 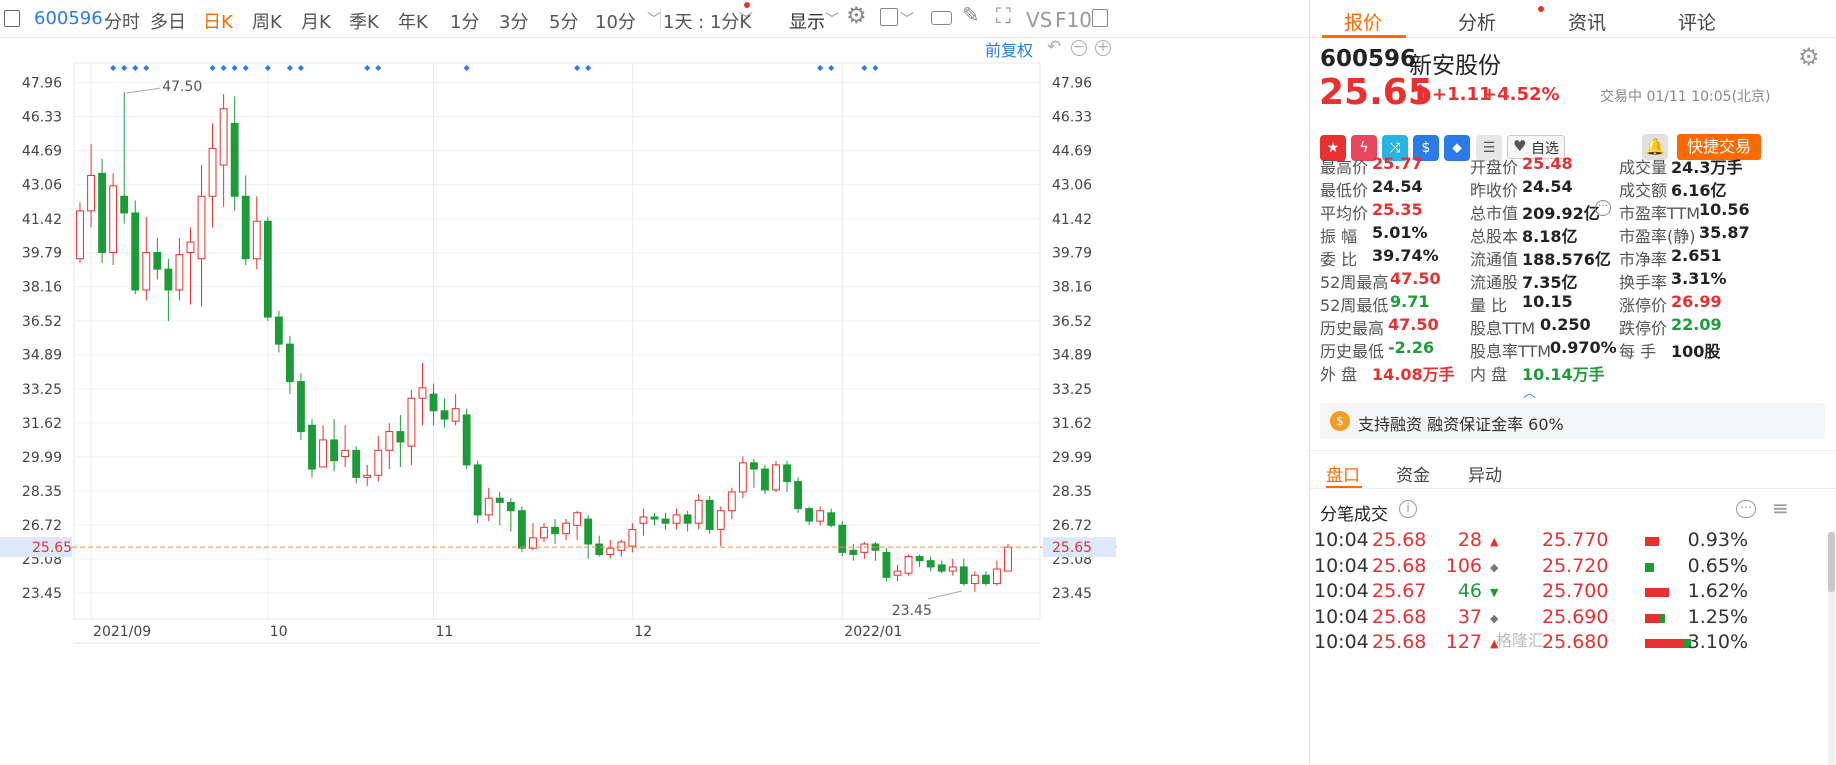 I want to click on y-tick-label-left: 39.79, so click(x=42, y=254).